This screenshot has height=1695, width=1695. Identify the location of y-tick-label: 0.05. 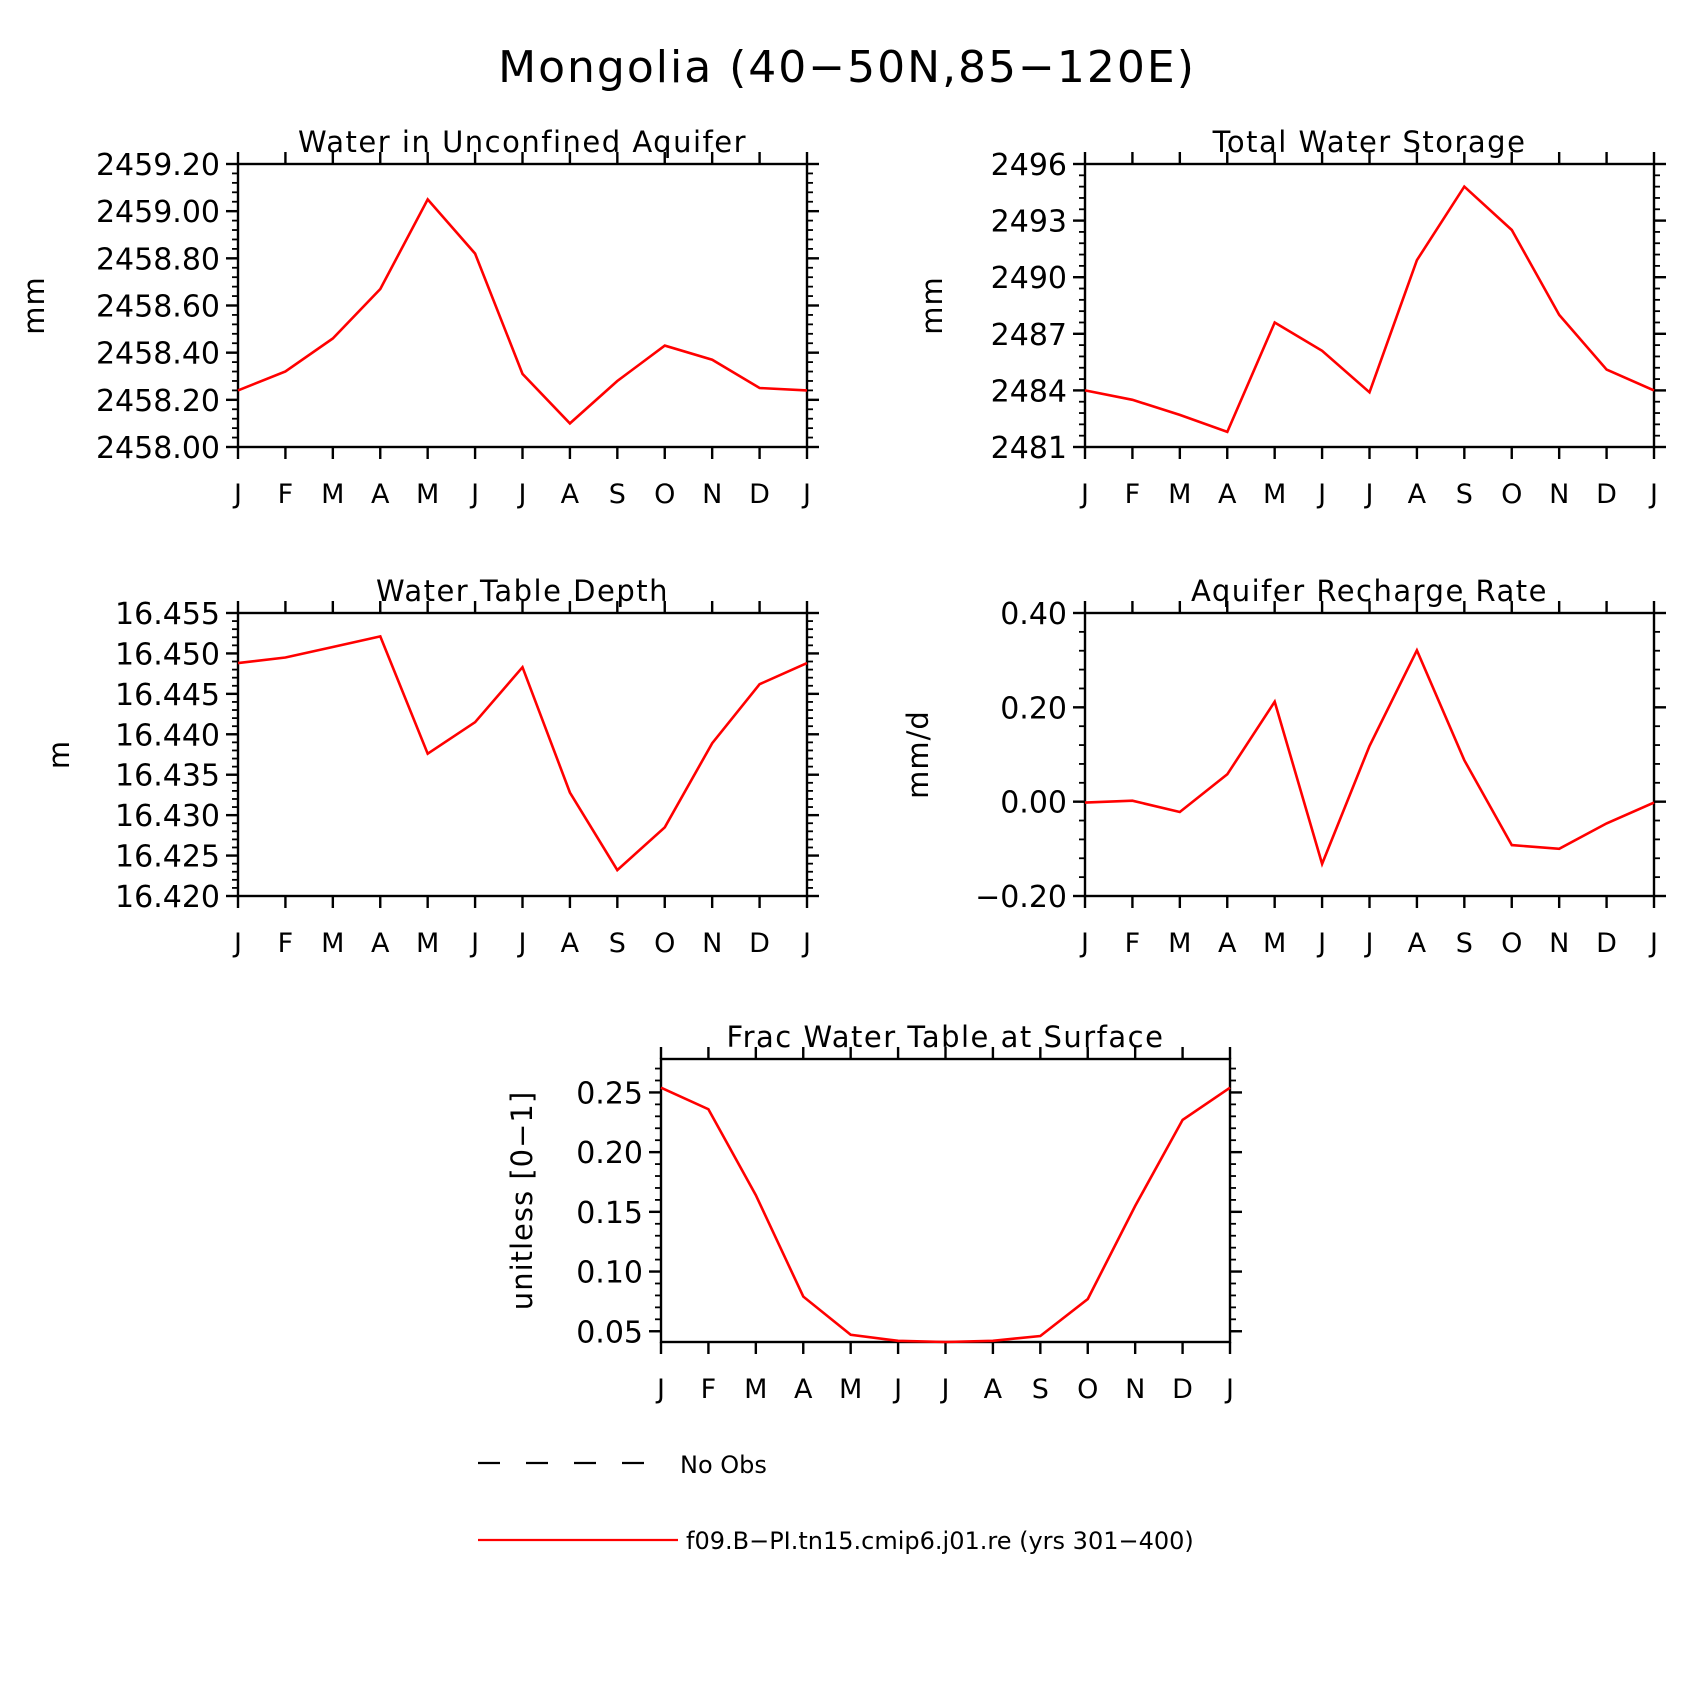
(609, 1332).